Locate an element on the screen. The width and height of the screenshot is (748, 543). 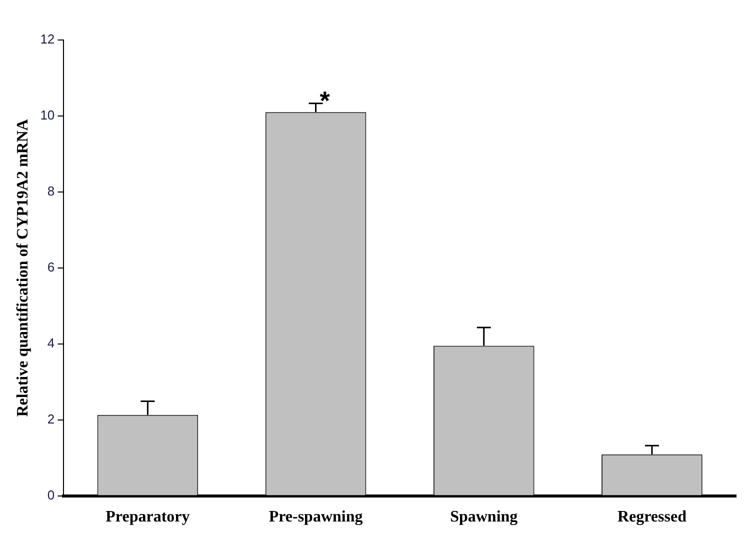
y-tick-label: 8 is located at coordinates (51, 191).